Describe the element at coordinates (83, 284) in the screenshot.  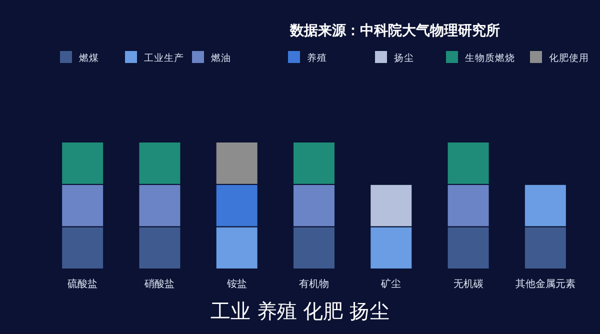
I see `x-tick-label: 硫酸盐` at that location.